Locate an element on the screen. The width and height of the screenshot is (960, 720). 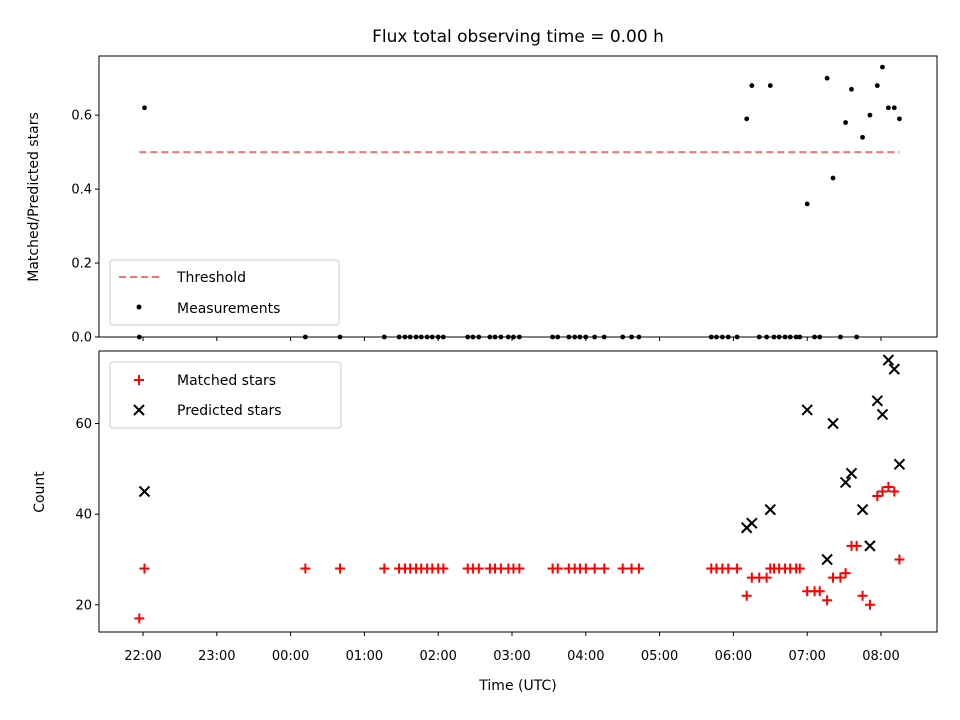
measurements-legend-swatch is located at coordinates (139, 307).